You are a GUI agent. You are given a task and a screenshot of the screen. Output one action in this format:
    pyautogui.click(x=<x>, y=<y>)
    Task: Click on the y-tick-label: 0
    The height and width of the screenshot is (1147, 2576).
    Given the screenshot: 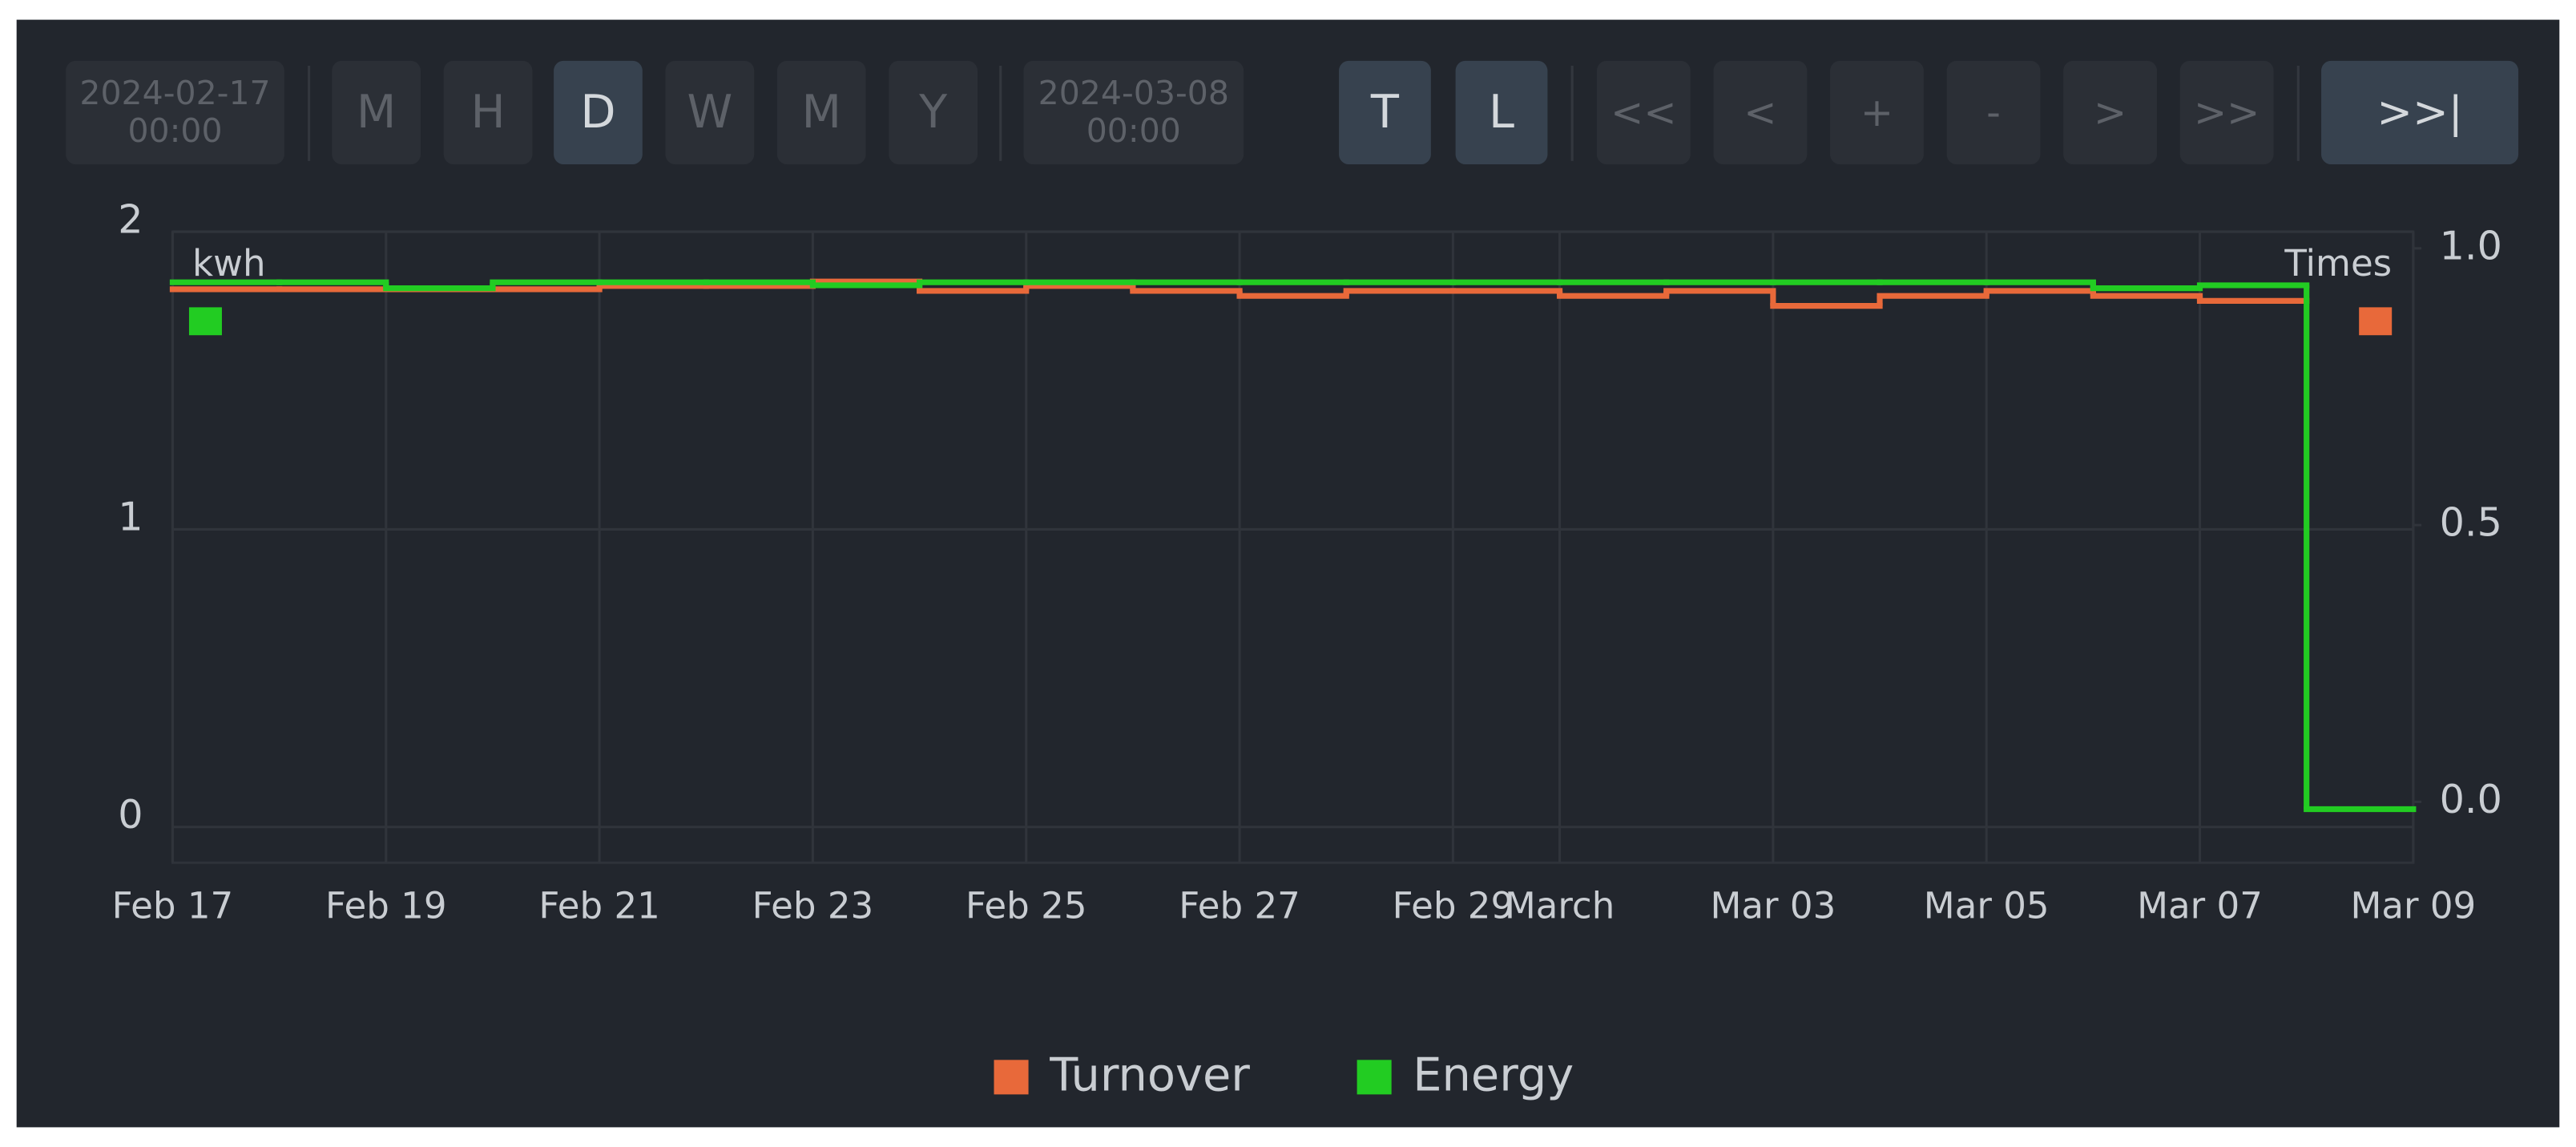 What is the action you would take?
    pyautogui.click(x=130, y=814)
    